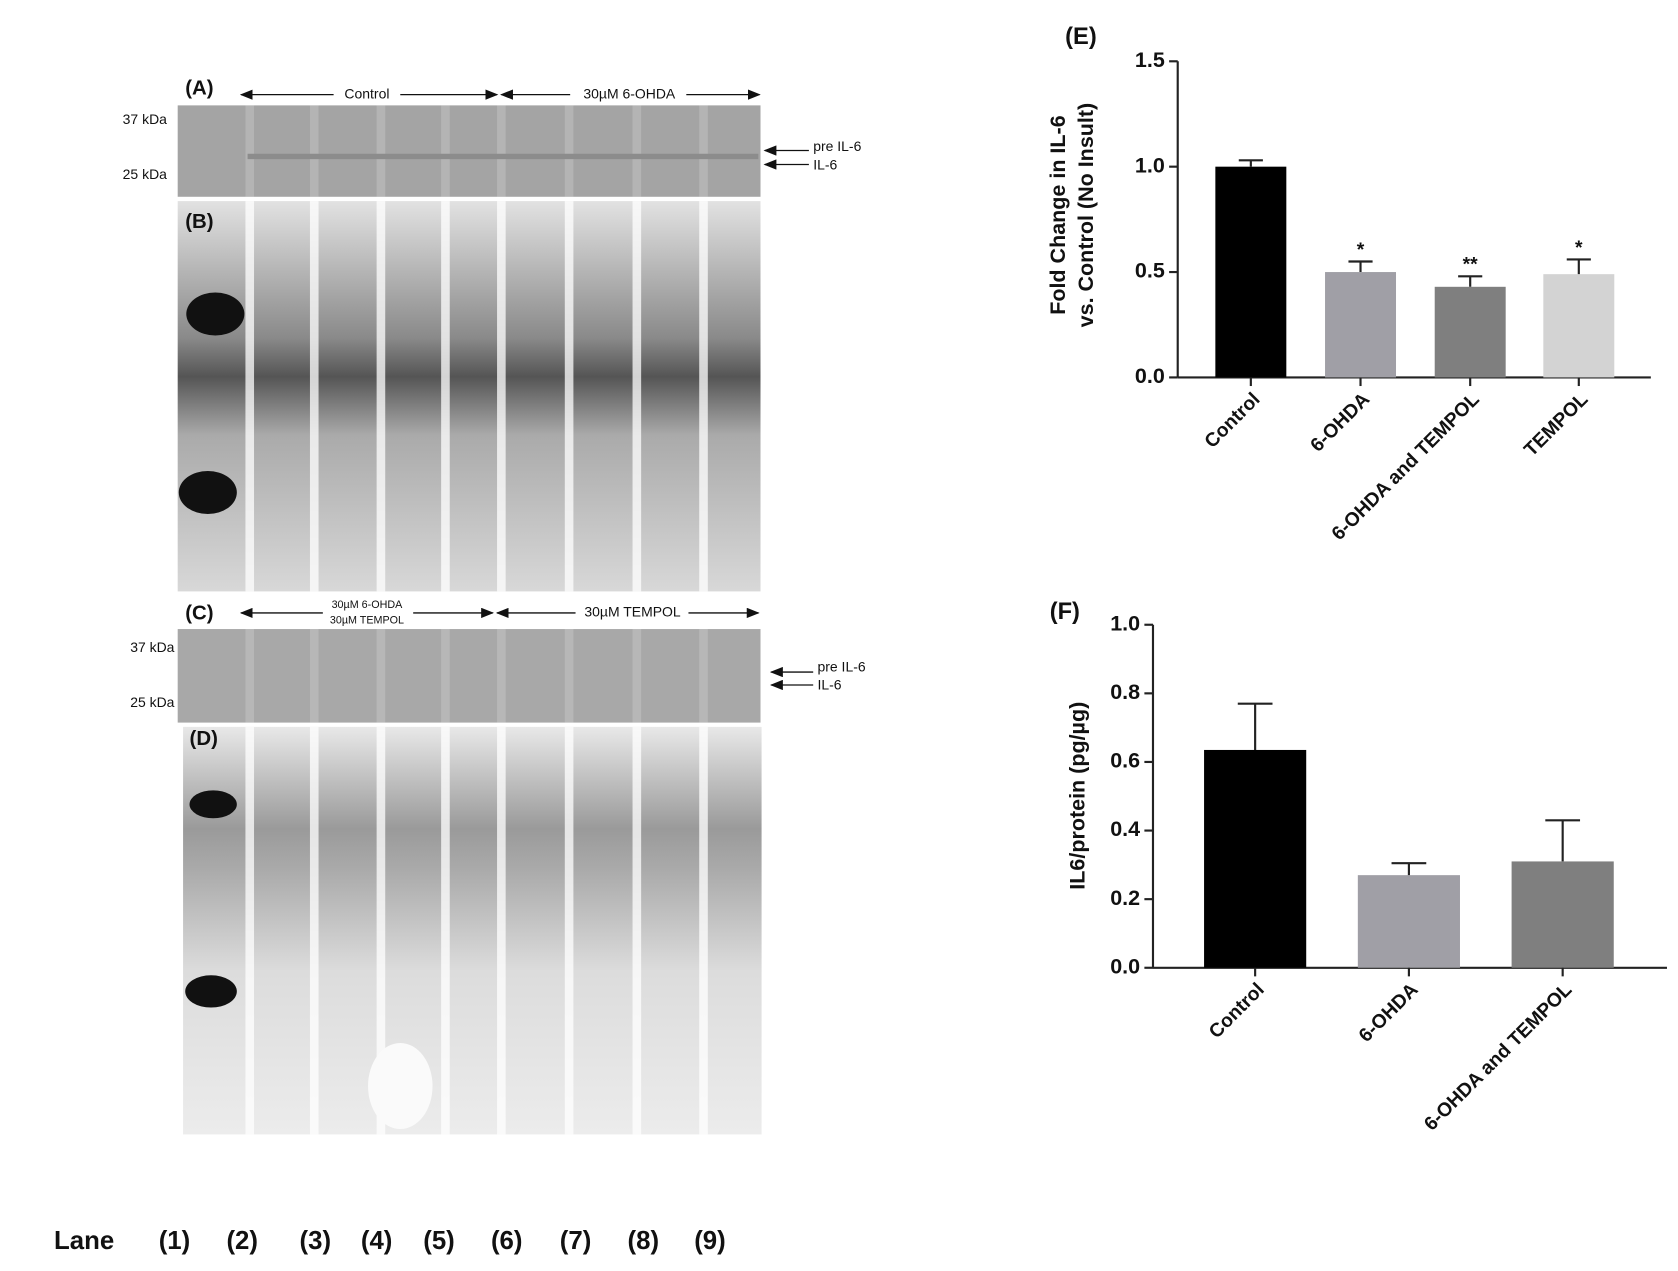 Image resolution: width=1678 pixels, height=1271 pixels. What do you see at coordinates (1086, 215) in the screenshot?
I see `y-axis-label: vs. Control (No Insult)` at bounding box center [1086, 215].